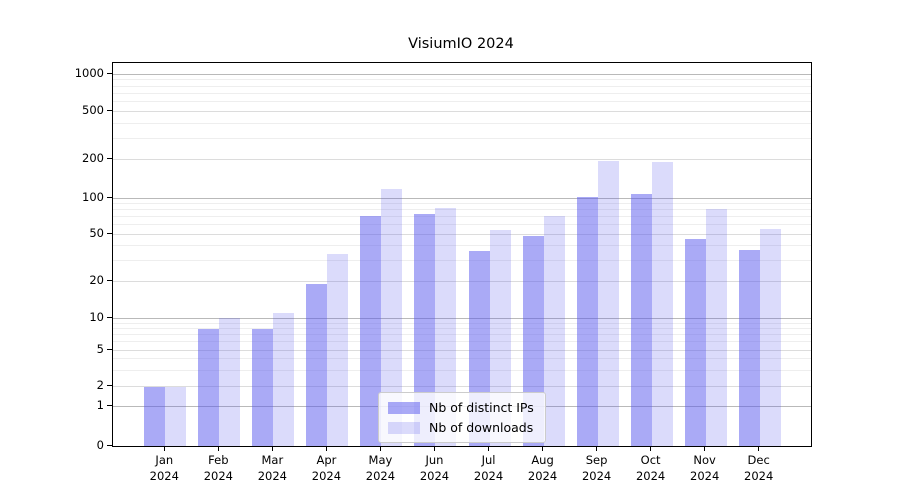 Image resolution: width=900 pixels, height=500 pixels. I want to click on y-tick-label: 500, so click(93, 110).